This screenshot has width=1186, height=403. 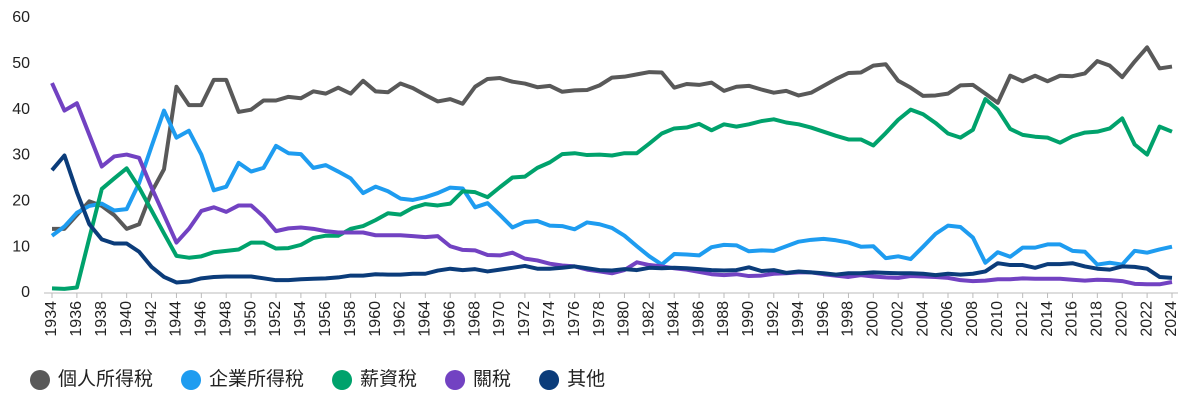 What do you see at coordinates (400, 319) in the screenshot?
I see `x-tick-label: 1962` at bounding box center [400, 319].